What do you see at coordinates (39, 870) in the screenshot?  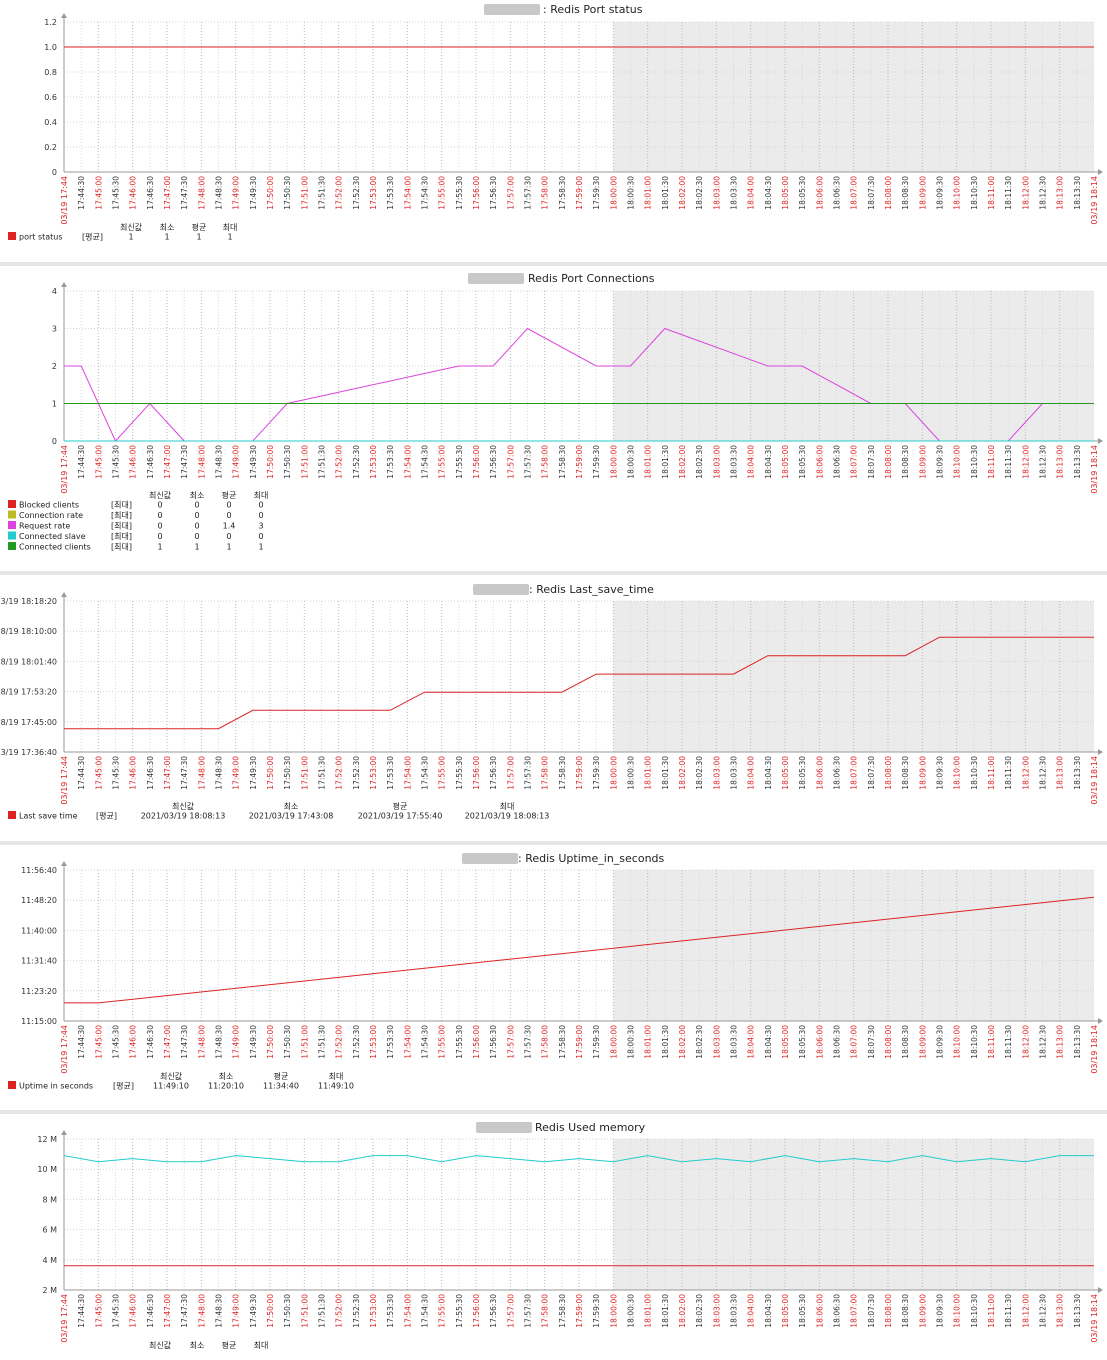 I see `y-tick-label: 11:56:40` at bounding box center [39, 870].